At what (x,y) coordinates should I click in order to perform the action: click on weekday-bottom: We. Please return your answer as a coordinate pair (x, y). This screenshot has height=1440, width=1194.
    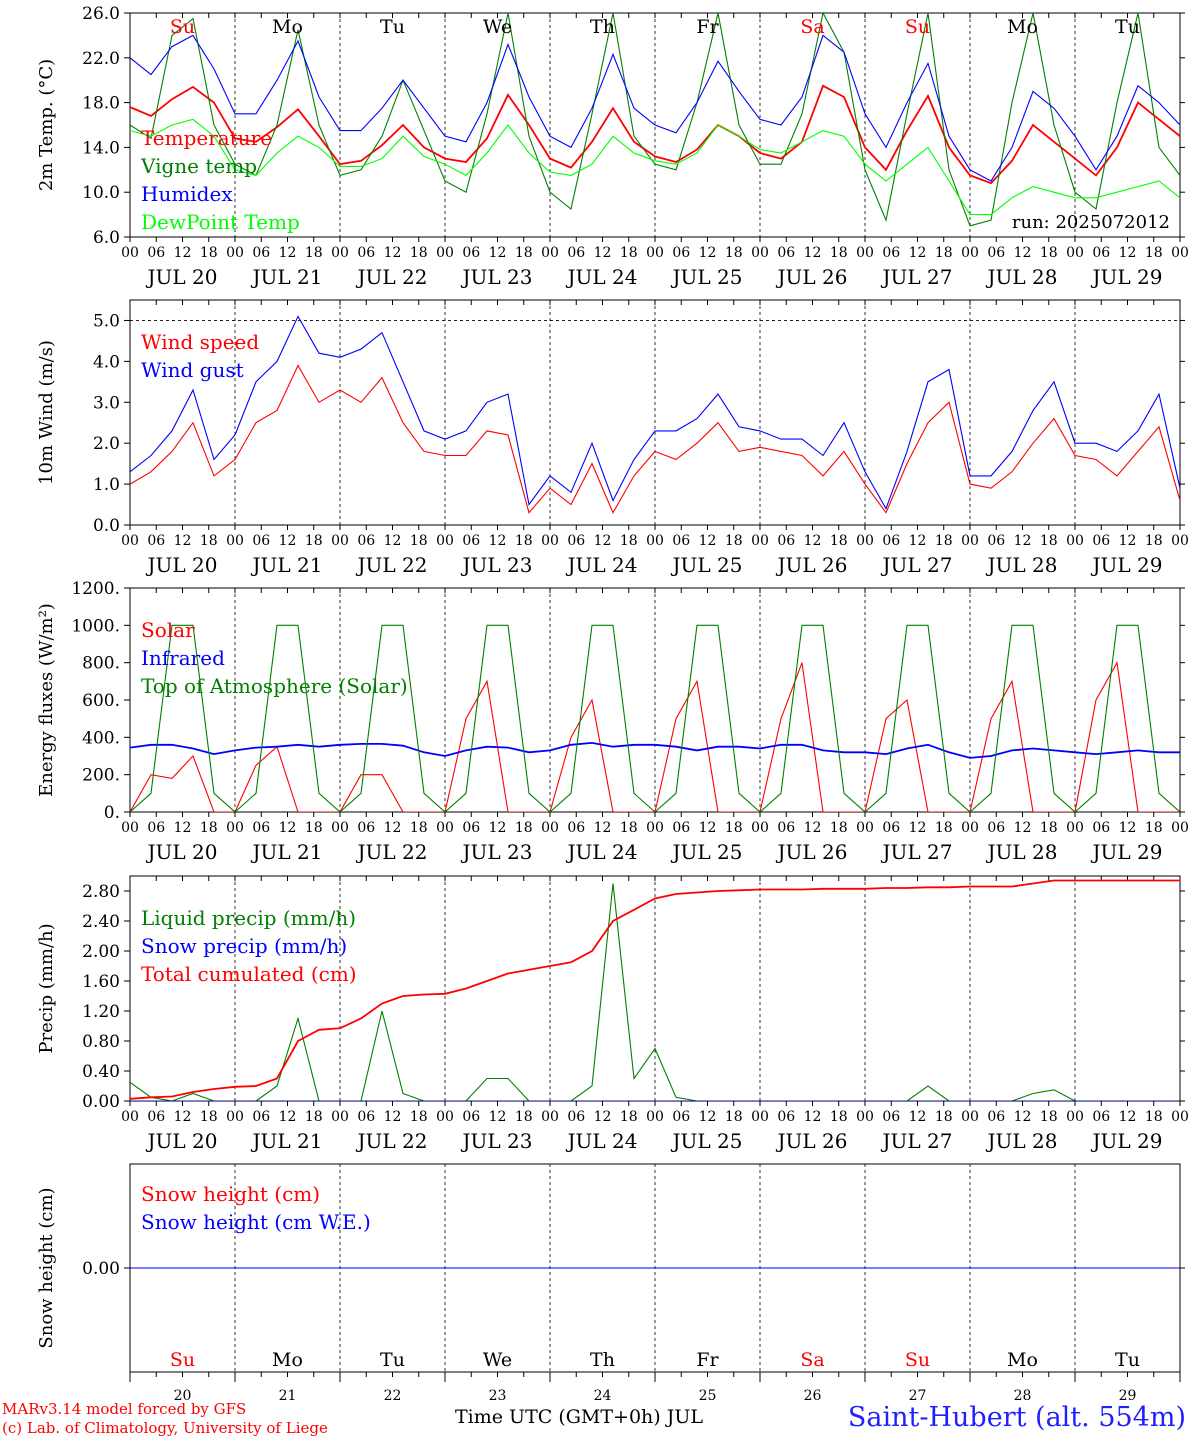
    Looking at the image, I should click on (497, 1360).